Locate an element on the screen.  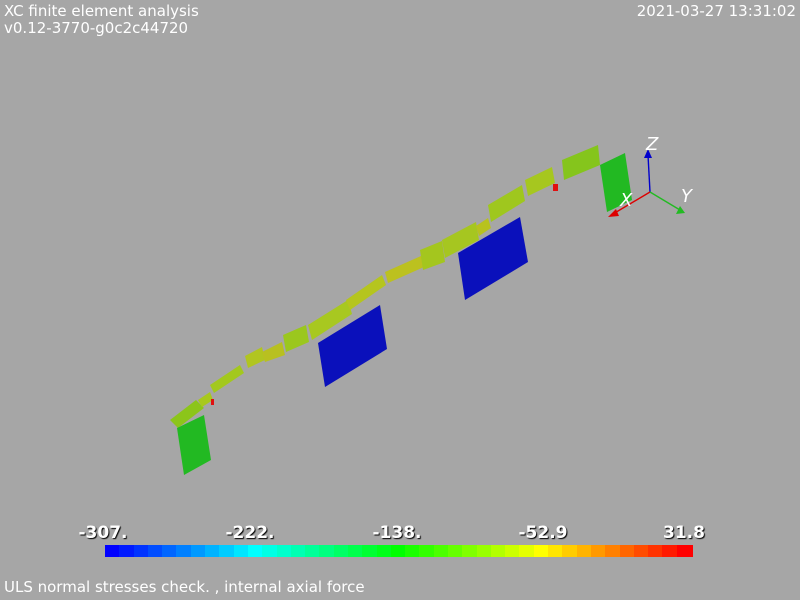
x-axis-label: X is located at coordinates (626, 200).